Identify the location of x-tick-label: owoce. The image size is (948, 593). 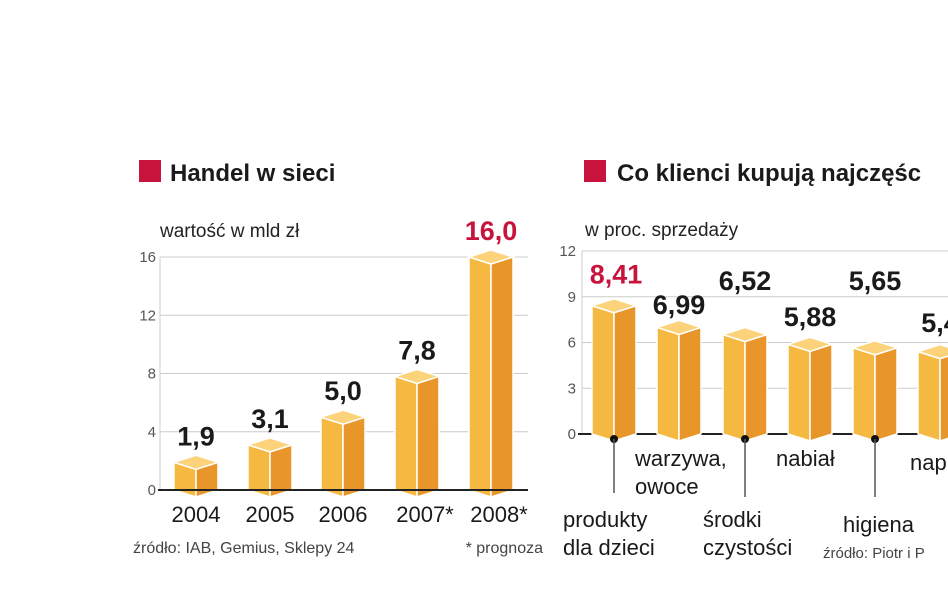
(667, 486).